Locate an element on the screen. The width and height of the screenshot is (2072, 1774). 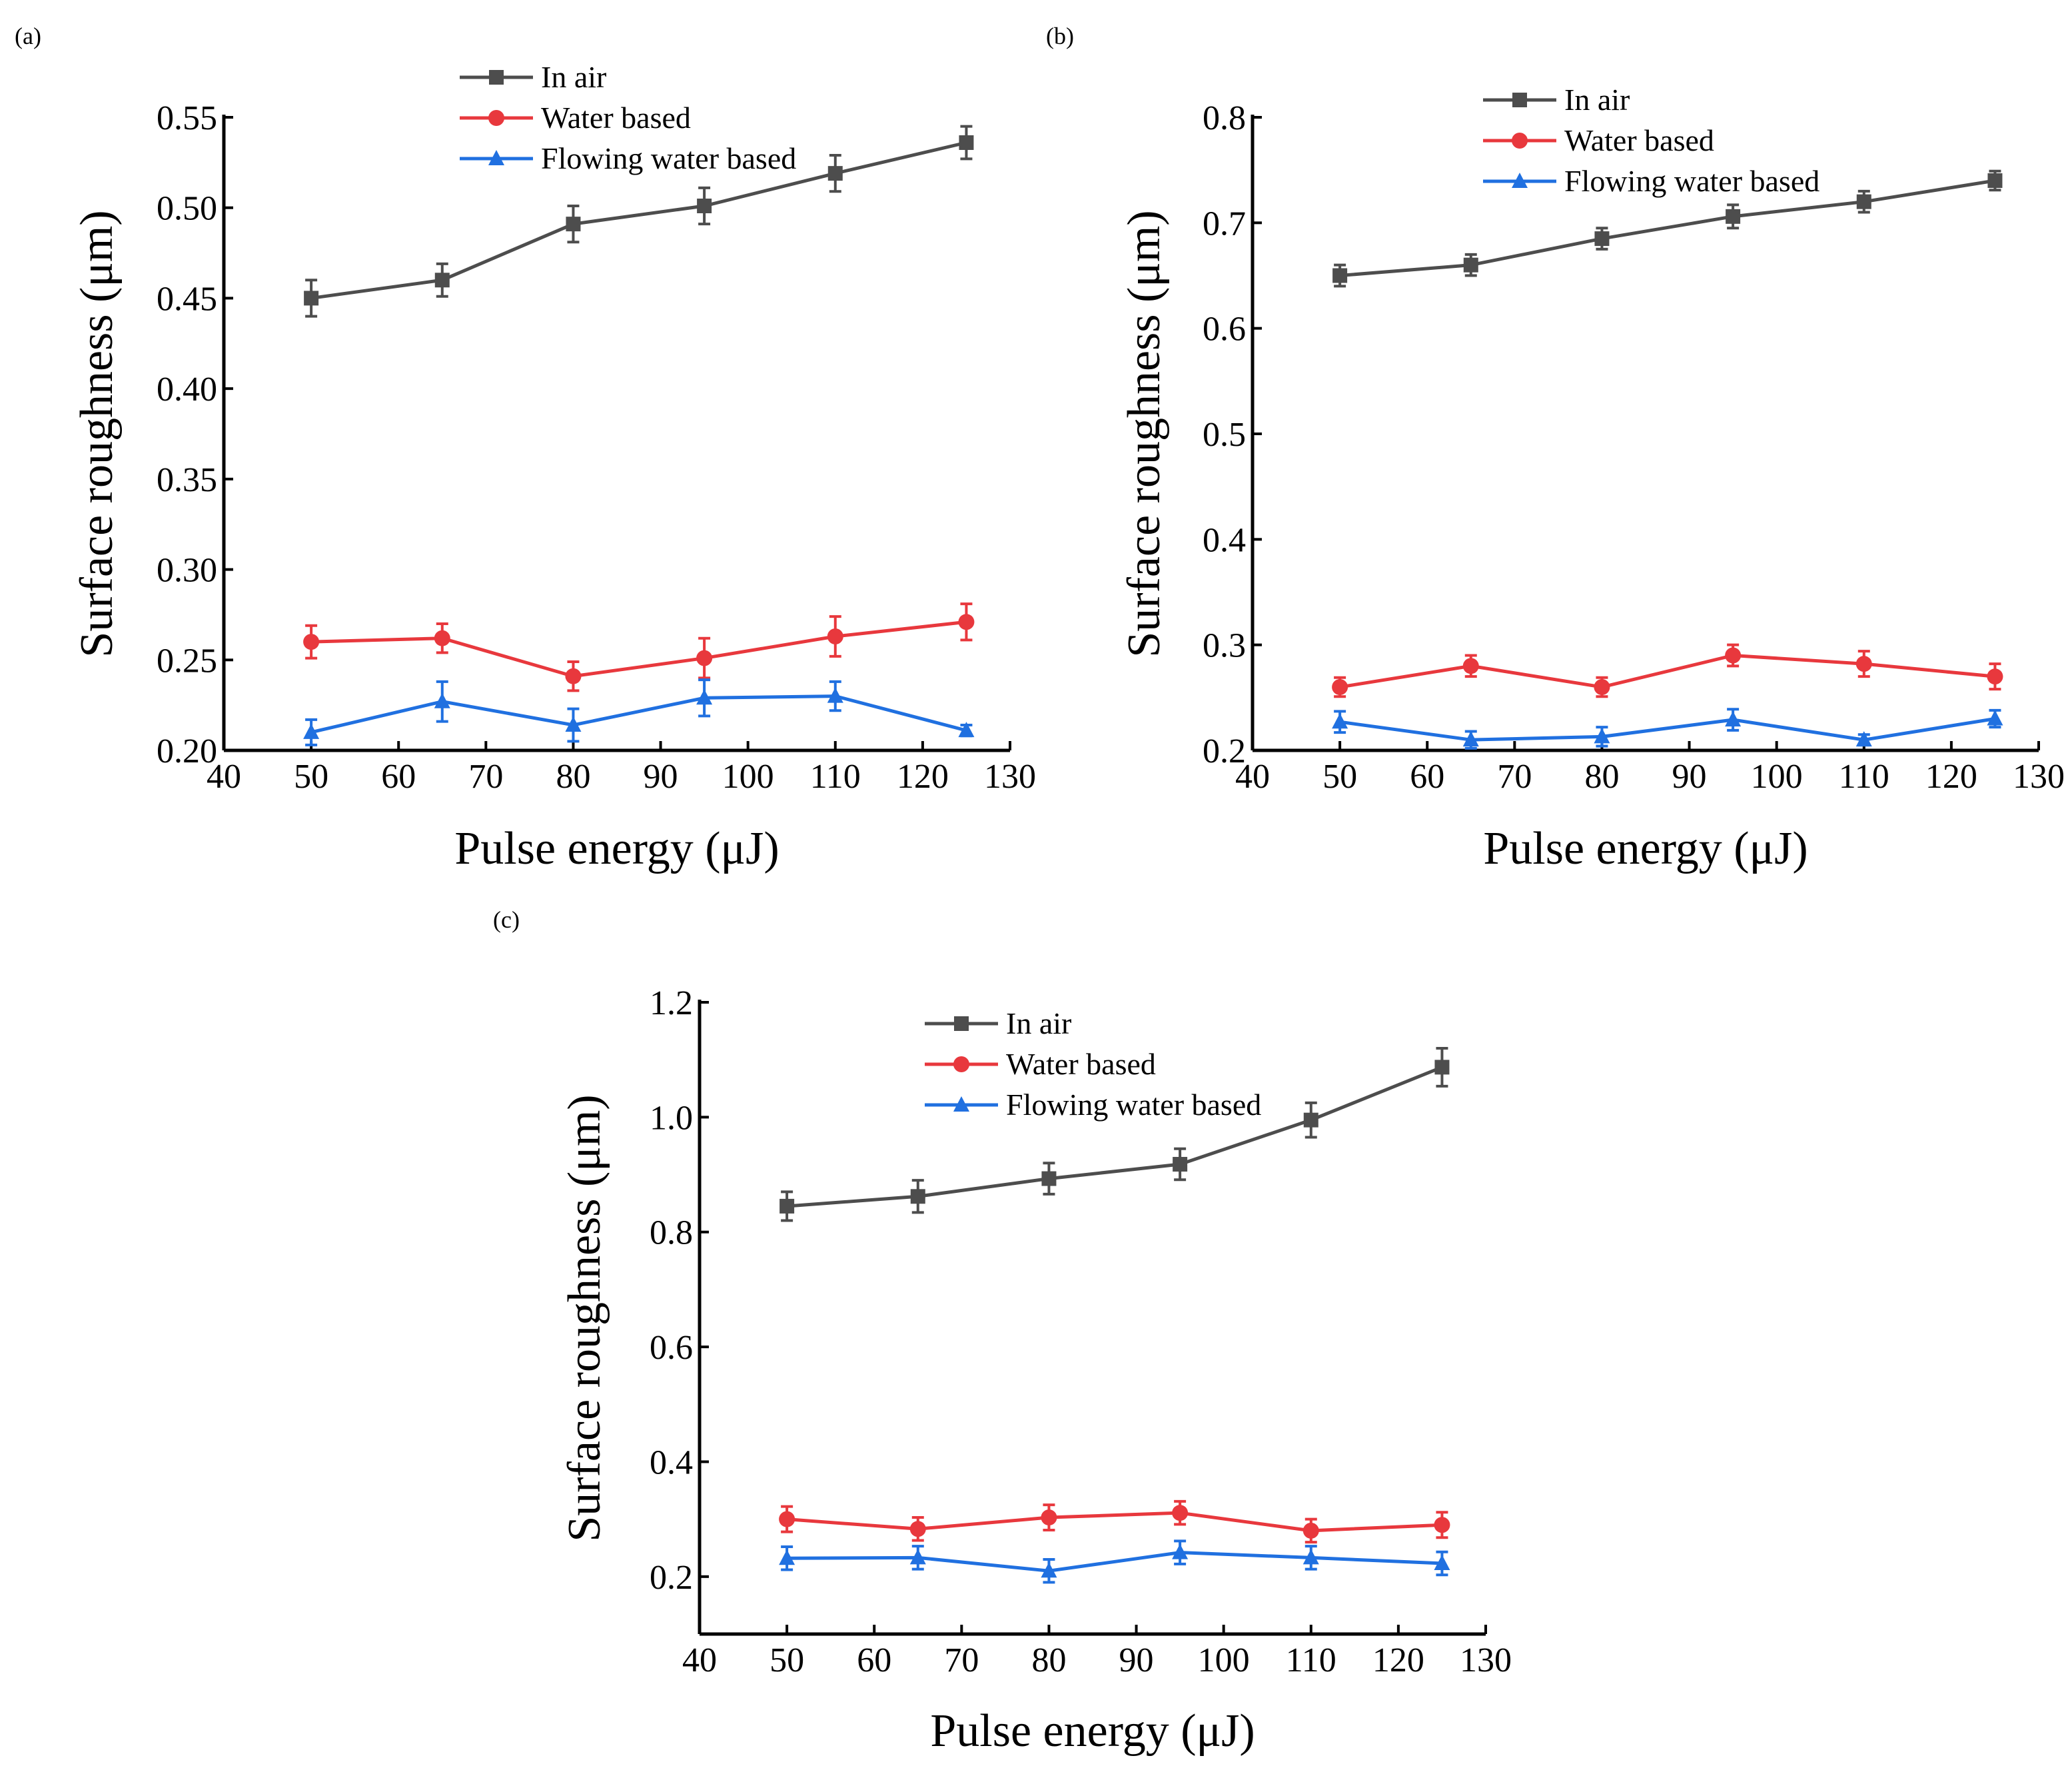
y-tick-label: 0.4 is located at coordinates (1224, 540).